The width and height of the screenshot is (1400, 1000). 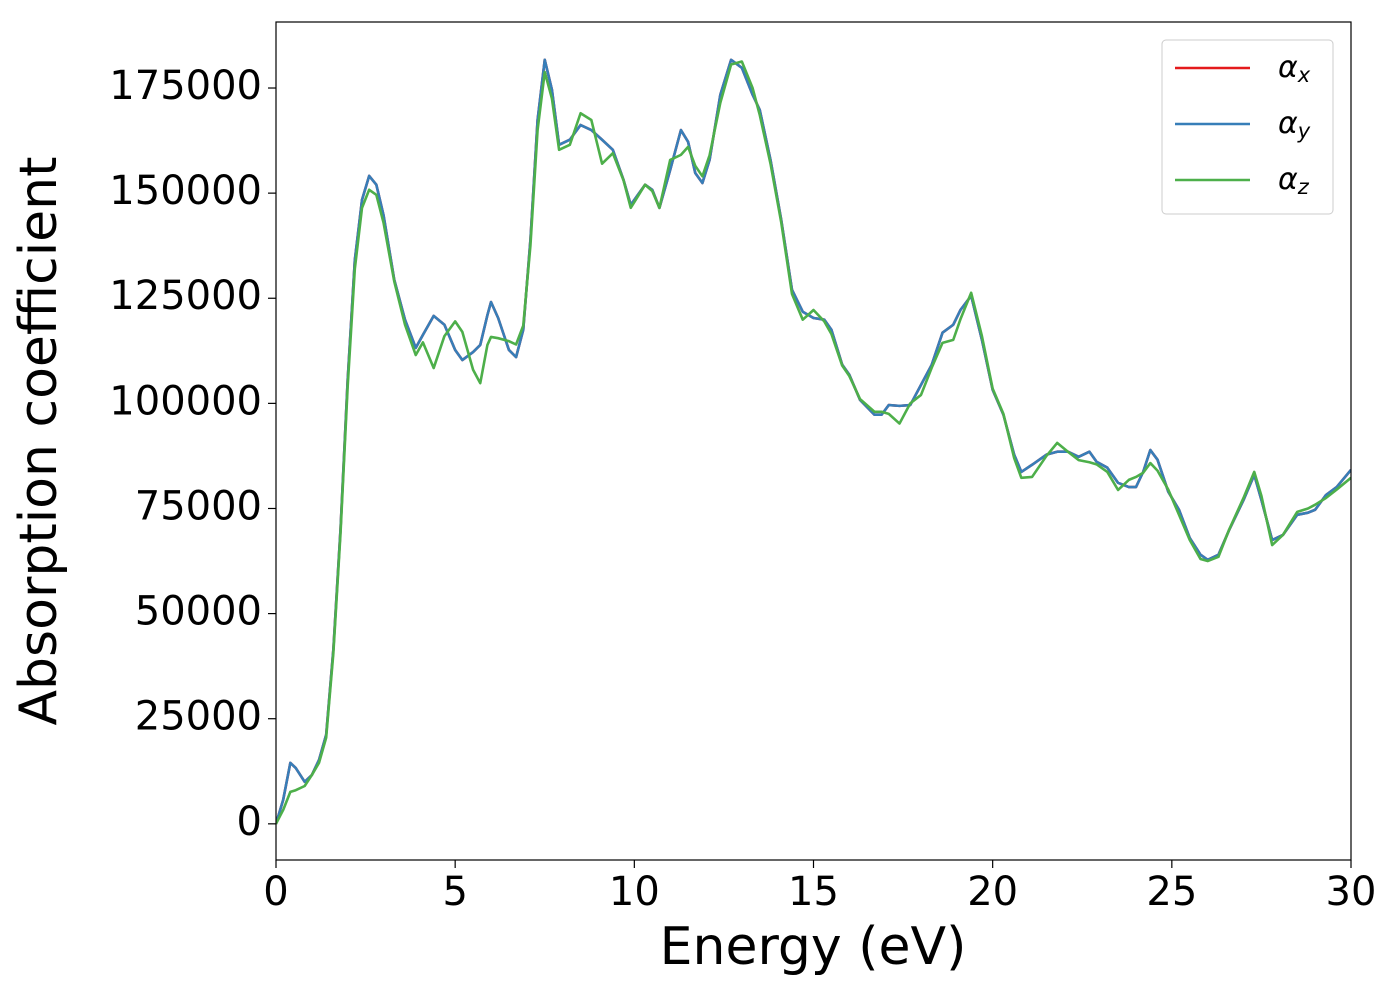 What do you see at coordinates (275, 892) in the screenshot?
I see `x-tick-label: 0` at bounding box center [275, 892].